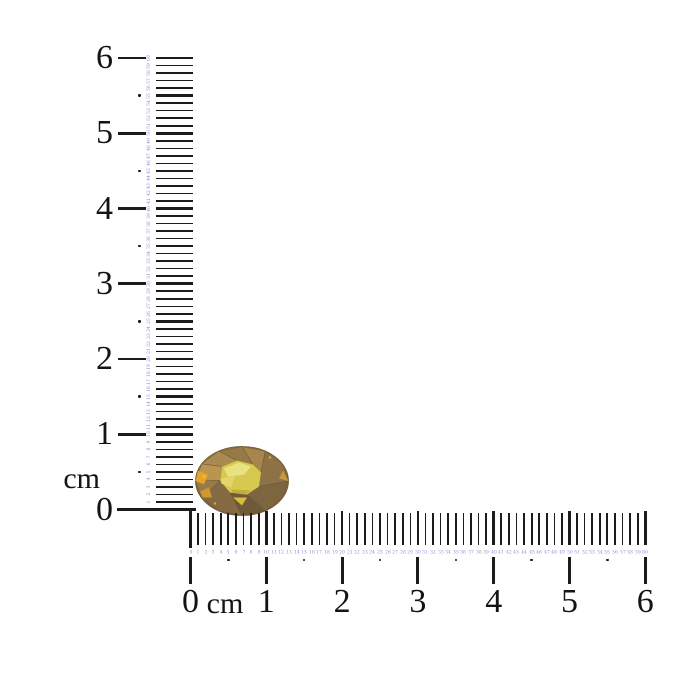 The image size is (700, 700). Describe the element at coordinates (266, 601) in the screenshot. I see `h-cm-number: 1` at that location.